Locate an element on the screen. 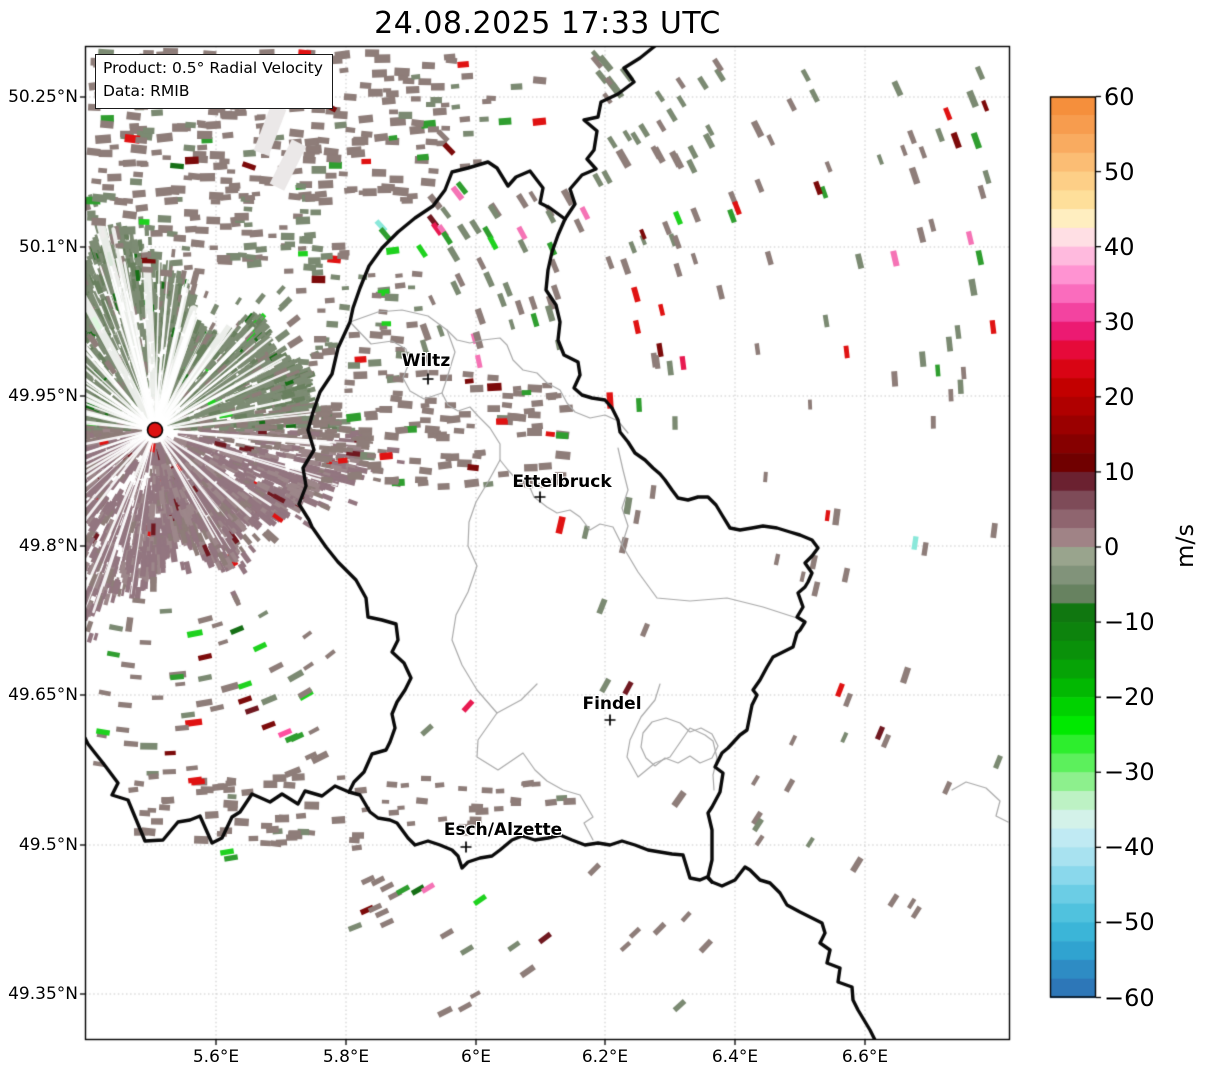  colorbar-tick-label: −60 is located at coordinates (1129, 997).